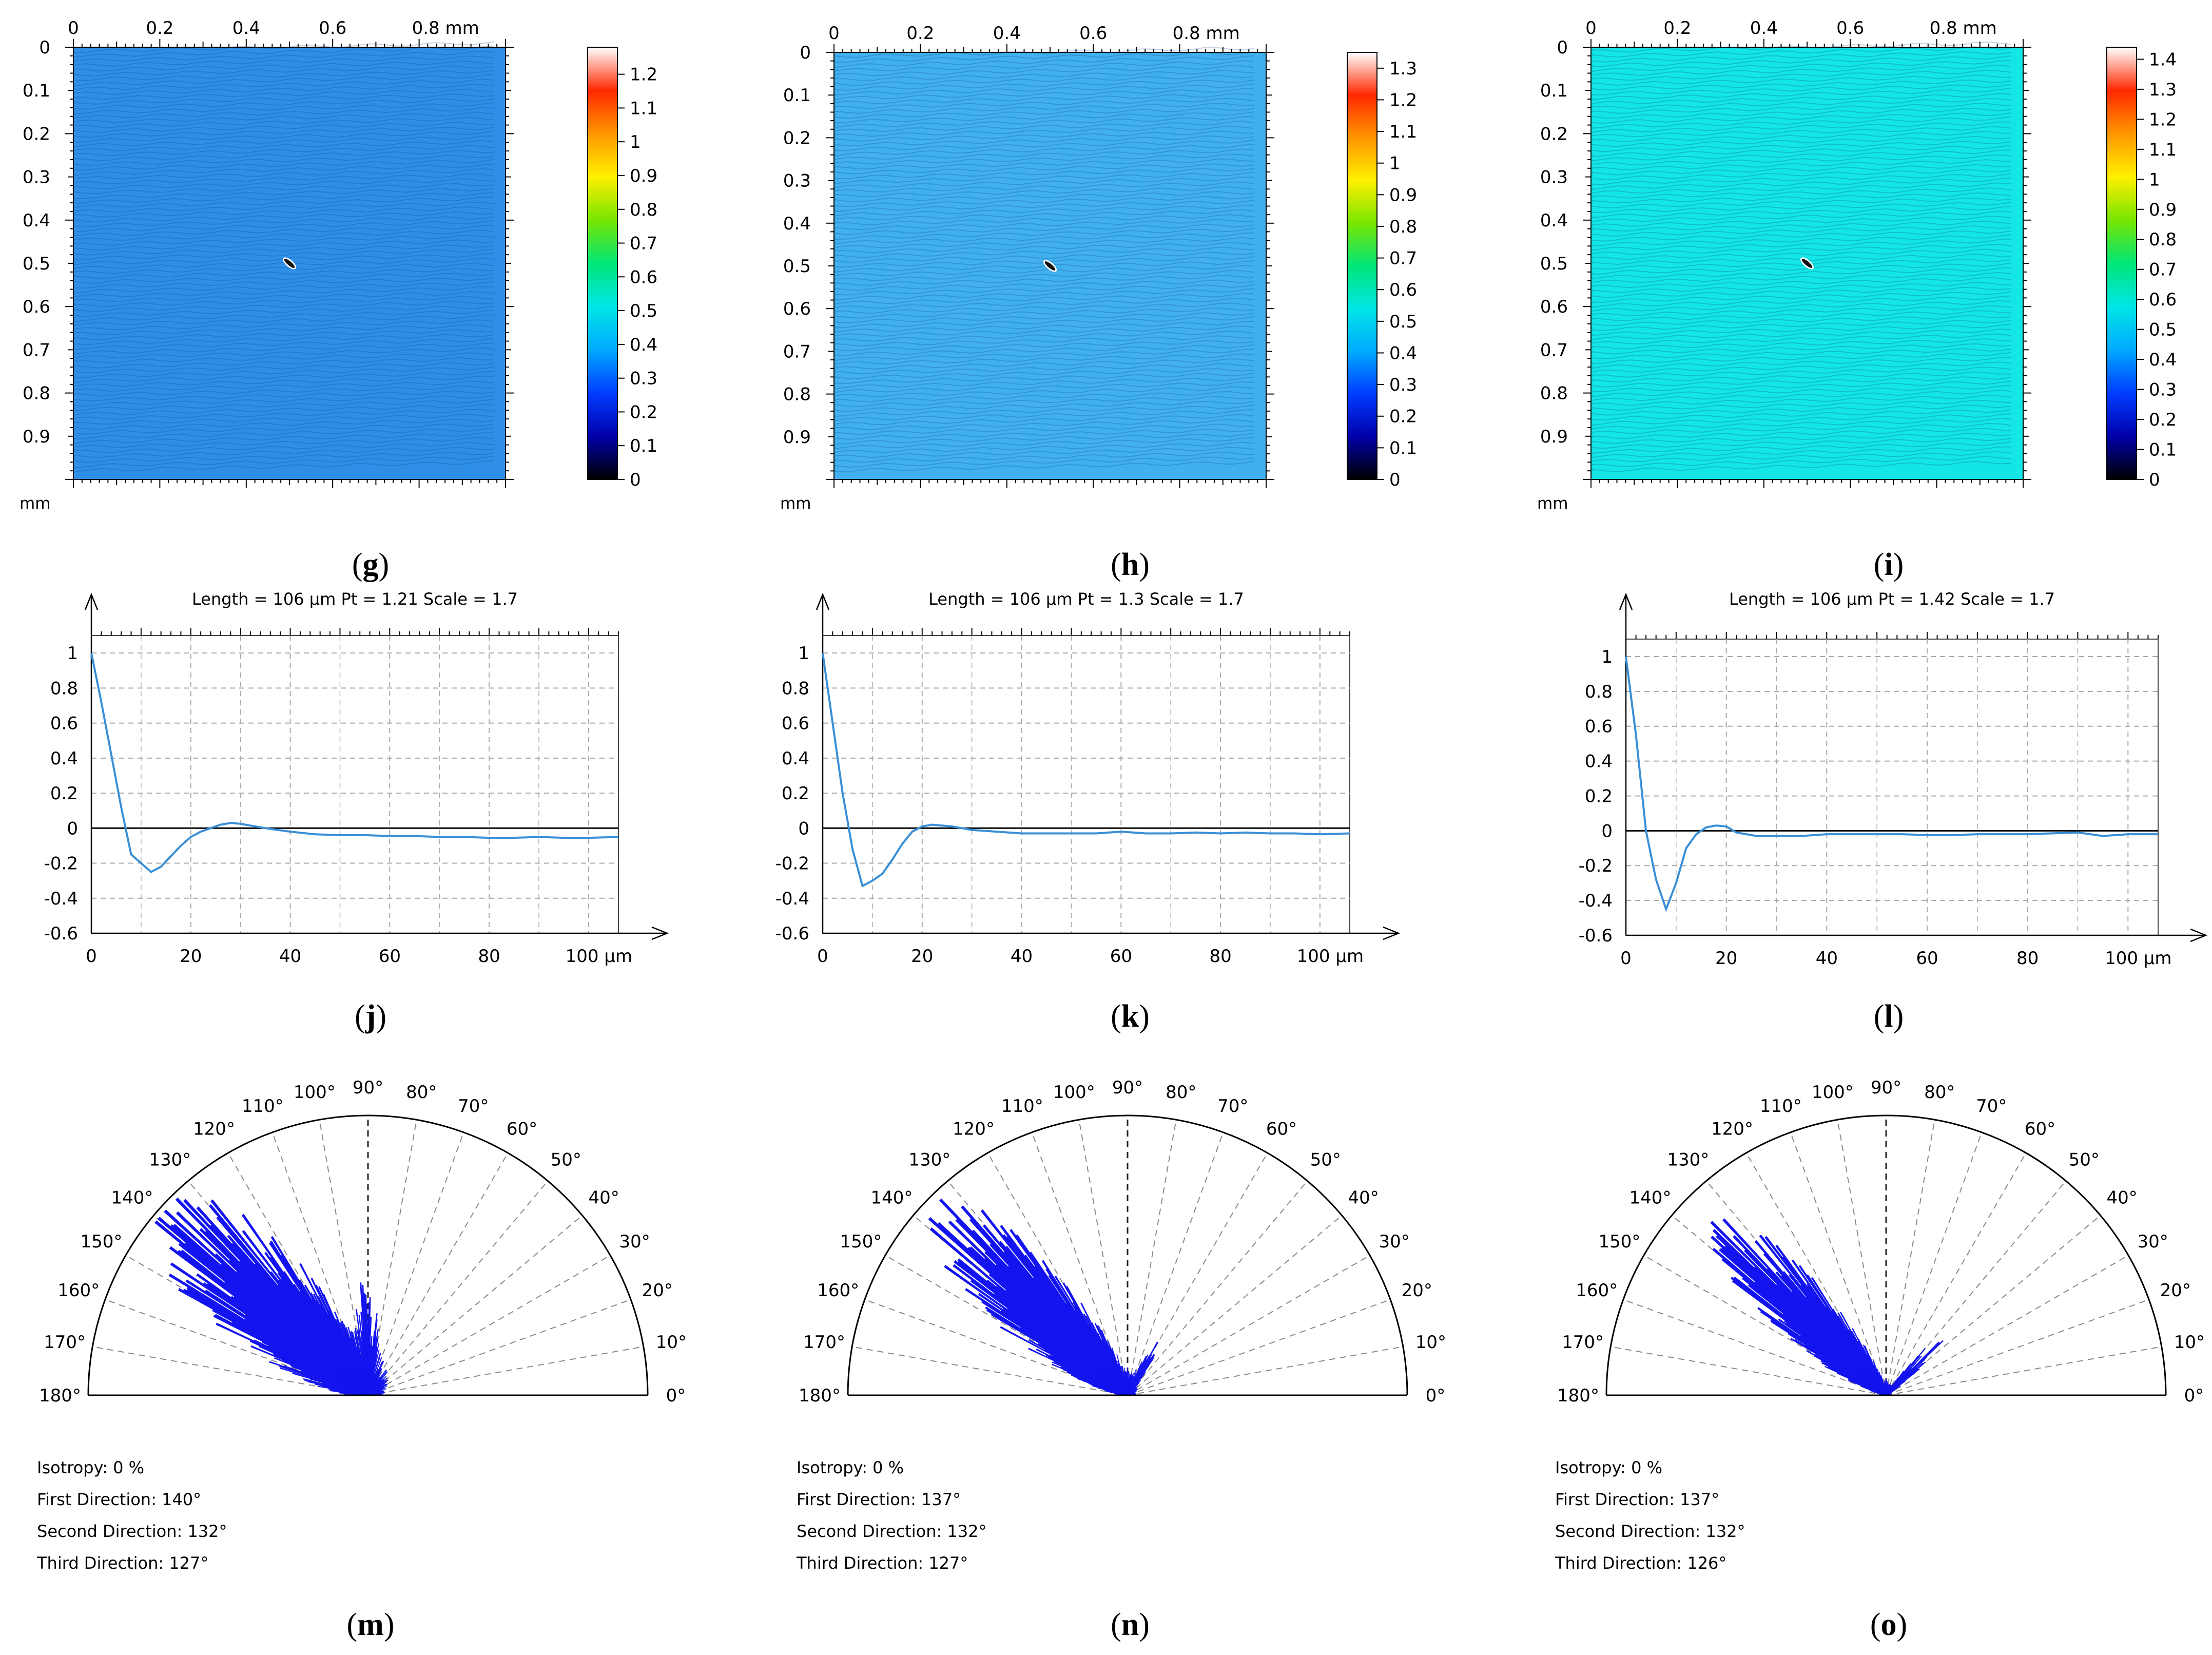 The width and height of the screenshot is (2212, 1655). I want to click on angle-label: 40°, so click(1363, 1197).